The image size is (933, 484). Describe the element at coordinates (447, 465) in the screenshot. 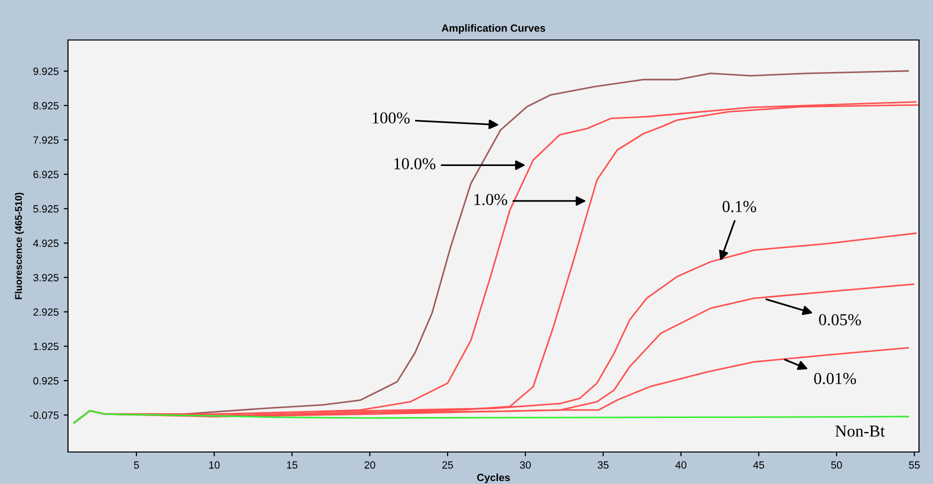

I see `x-tick-label: 25` at that location.